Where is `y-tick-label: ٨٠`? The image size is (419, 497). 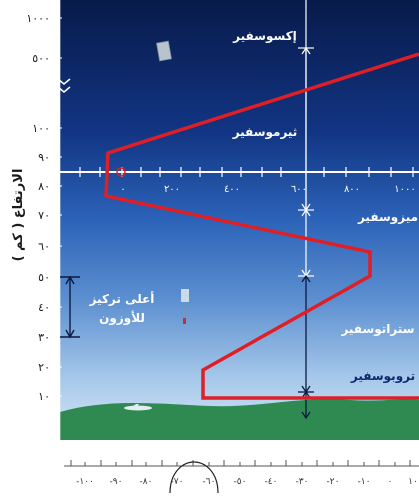 y-tick-label: ٨٠ is located at coordinates (44, 186).